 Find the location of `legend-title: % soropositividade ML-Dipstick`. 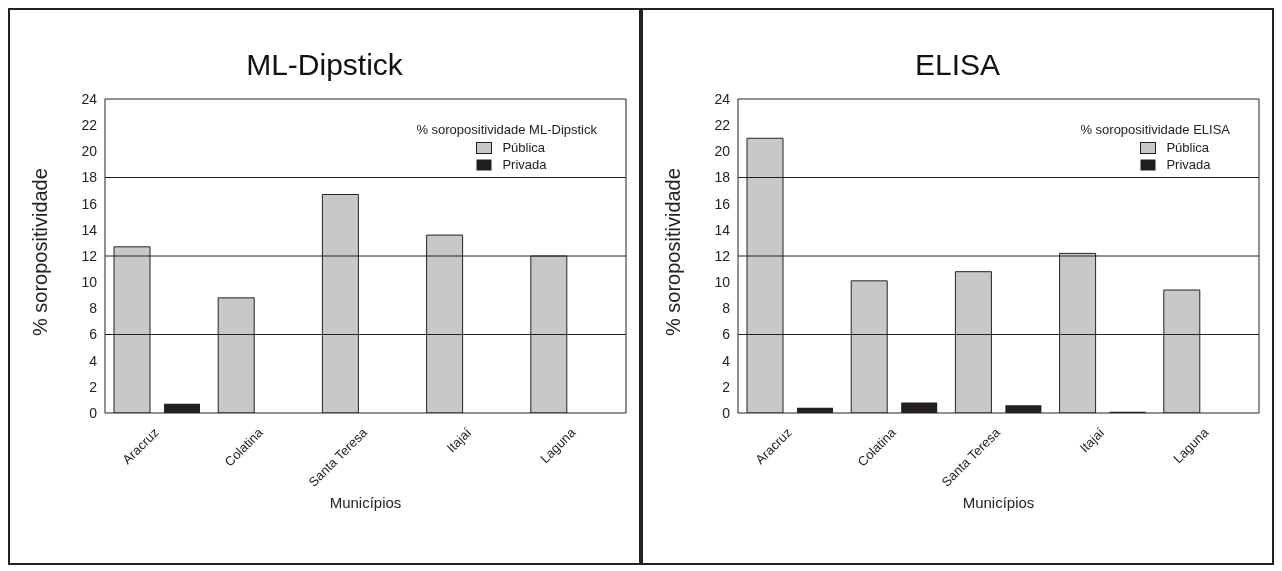

legend-title: % soropositividade ML-Dipstick is located at coordinates (506, 129).